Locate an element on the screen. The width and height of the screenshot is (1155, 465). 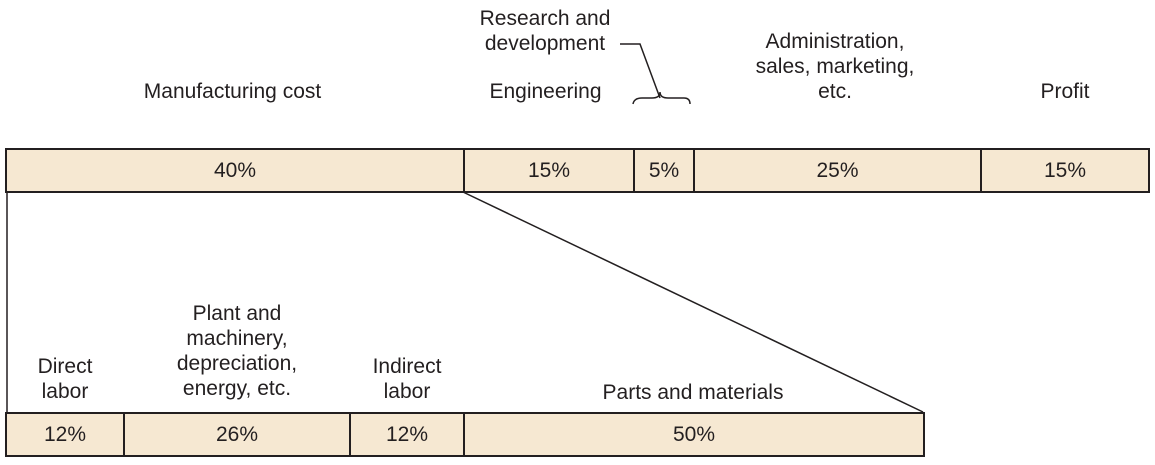
label-direct-labor: Direct labor is located at coordinates (65, 379).